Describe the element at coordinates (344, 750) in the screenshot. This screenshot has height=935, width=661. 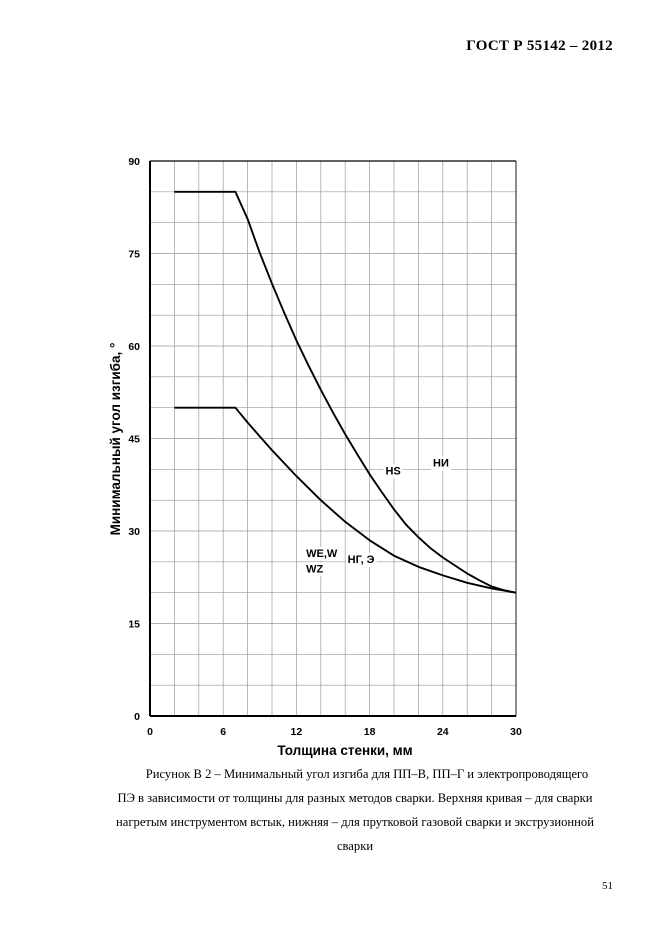
I see `x-axis-label: Толщина стенки, мм` at that location.